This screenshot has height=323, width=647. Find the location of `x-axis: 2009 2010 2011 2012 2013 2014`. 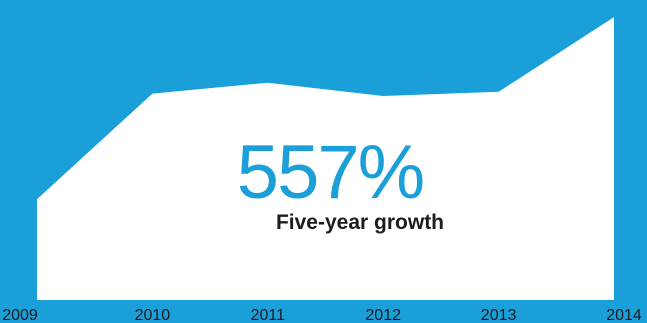

x-axis: 2009 2010 2011 2012 2013 2014 is located at coordinates (322, 315).